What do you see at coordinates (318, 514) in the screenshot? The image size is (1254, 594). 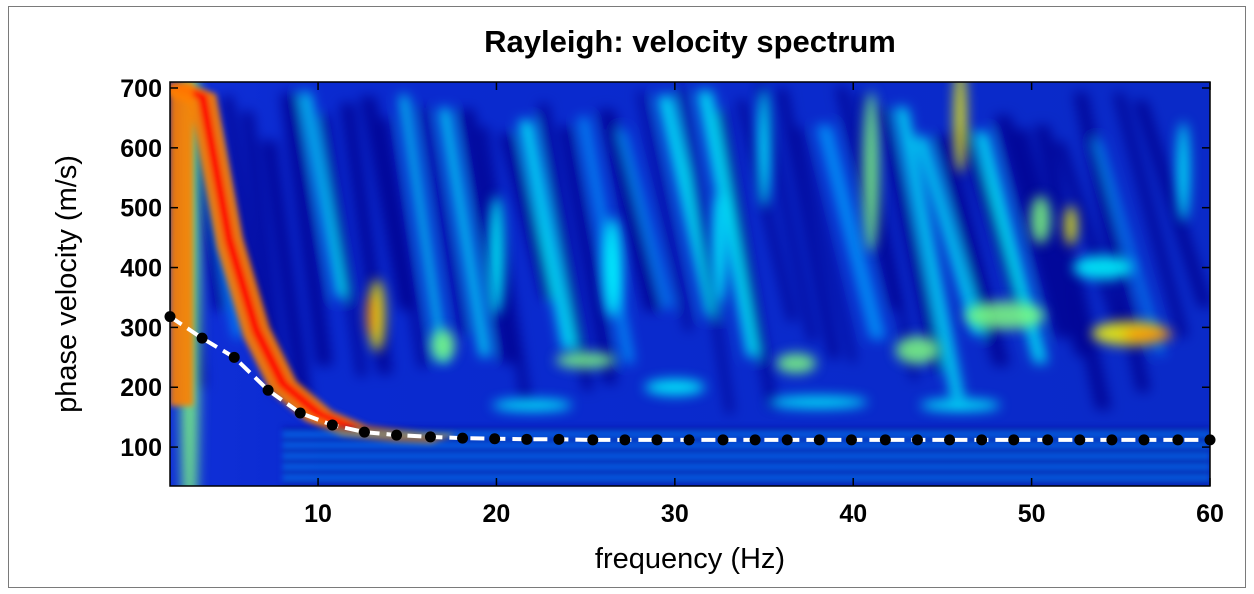 I see `x-tick-label: 10` at bounding box center [318, 514].